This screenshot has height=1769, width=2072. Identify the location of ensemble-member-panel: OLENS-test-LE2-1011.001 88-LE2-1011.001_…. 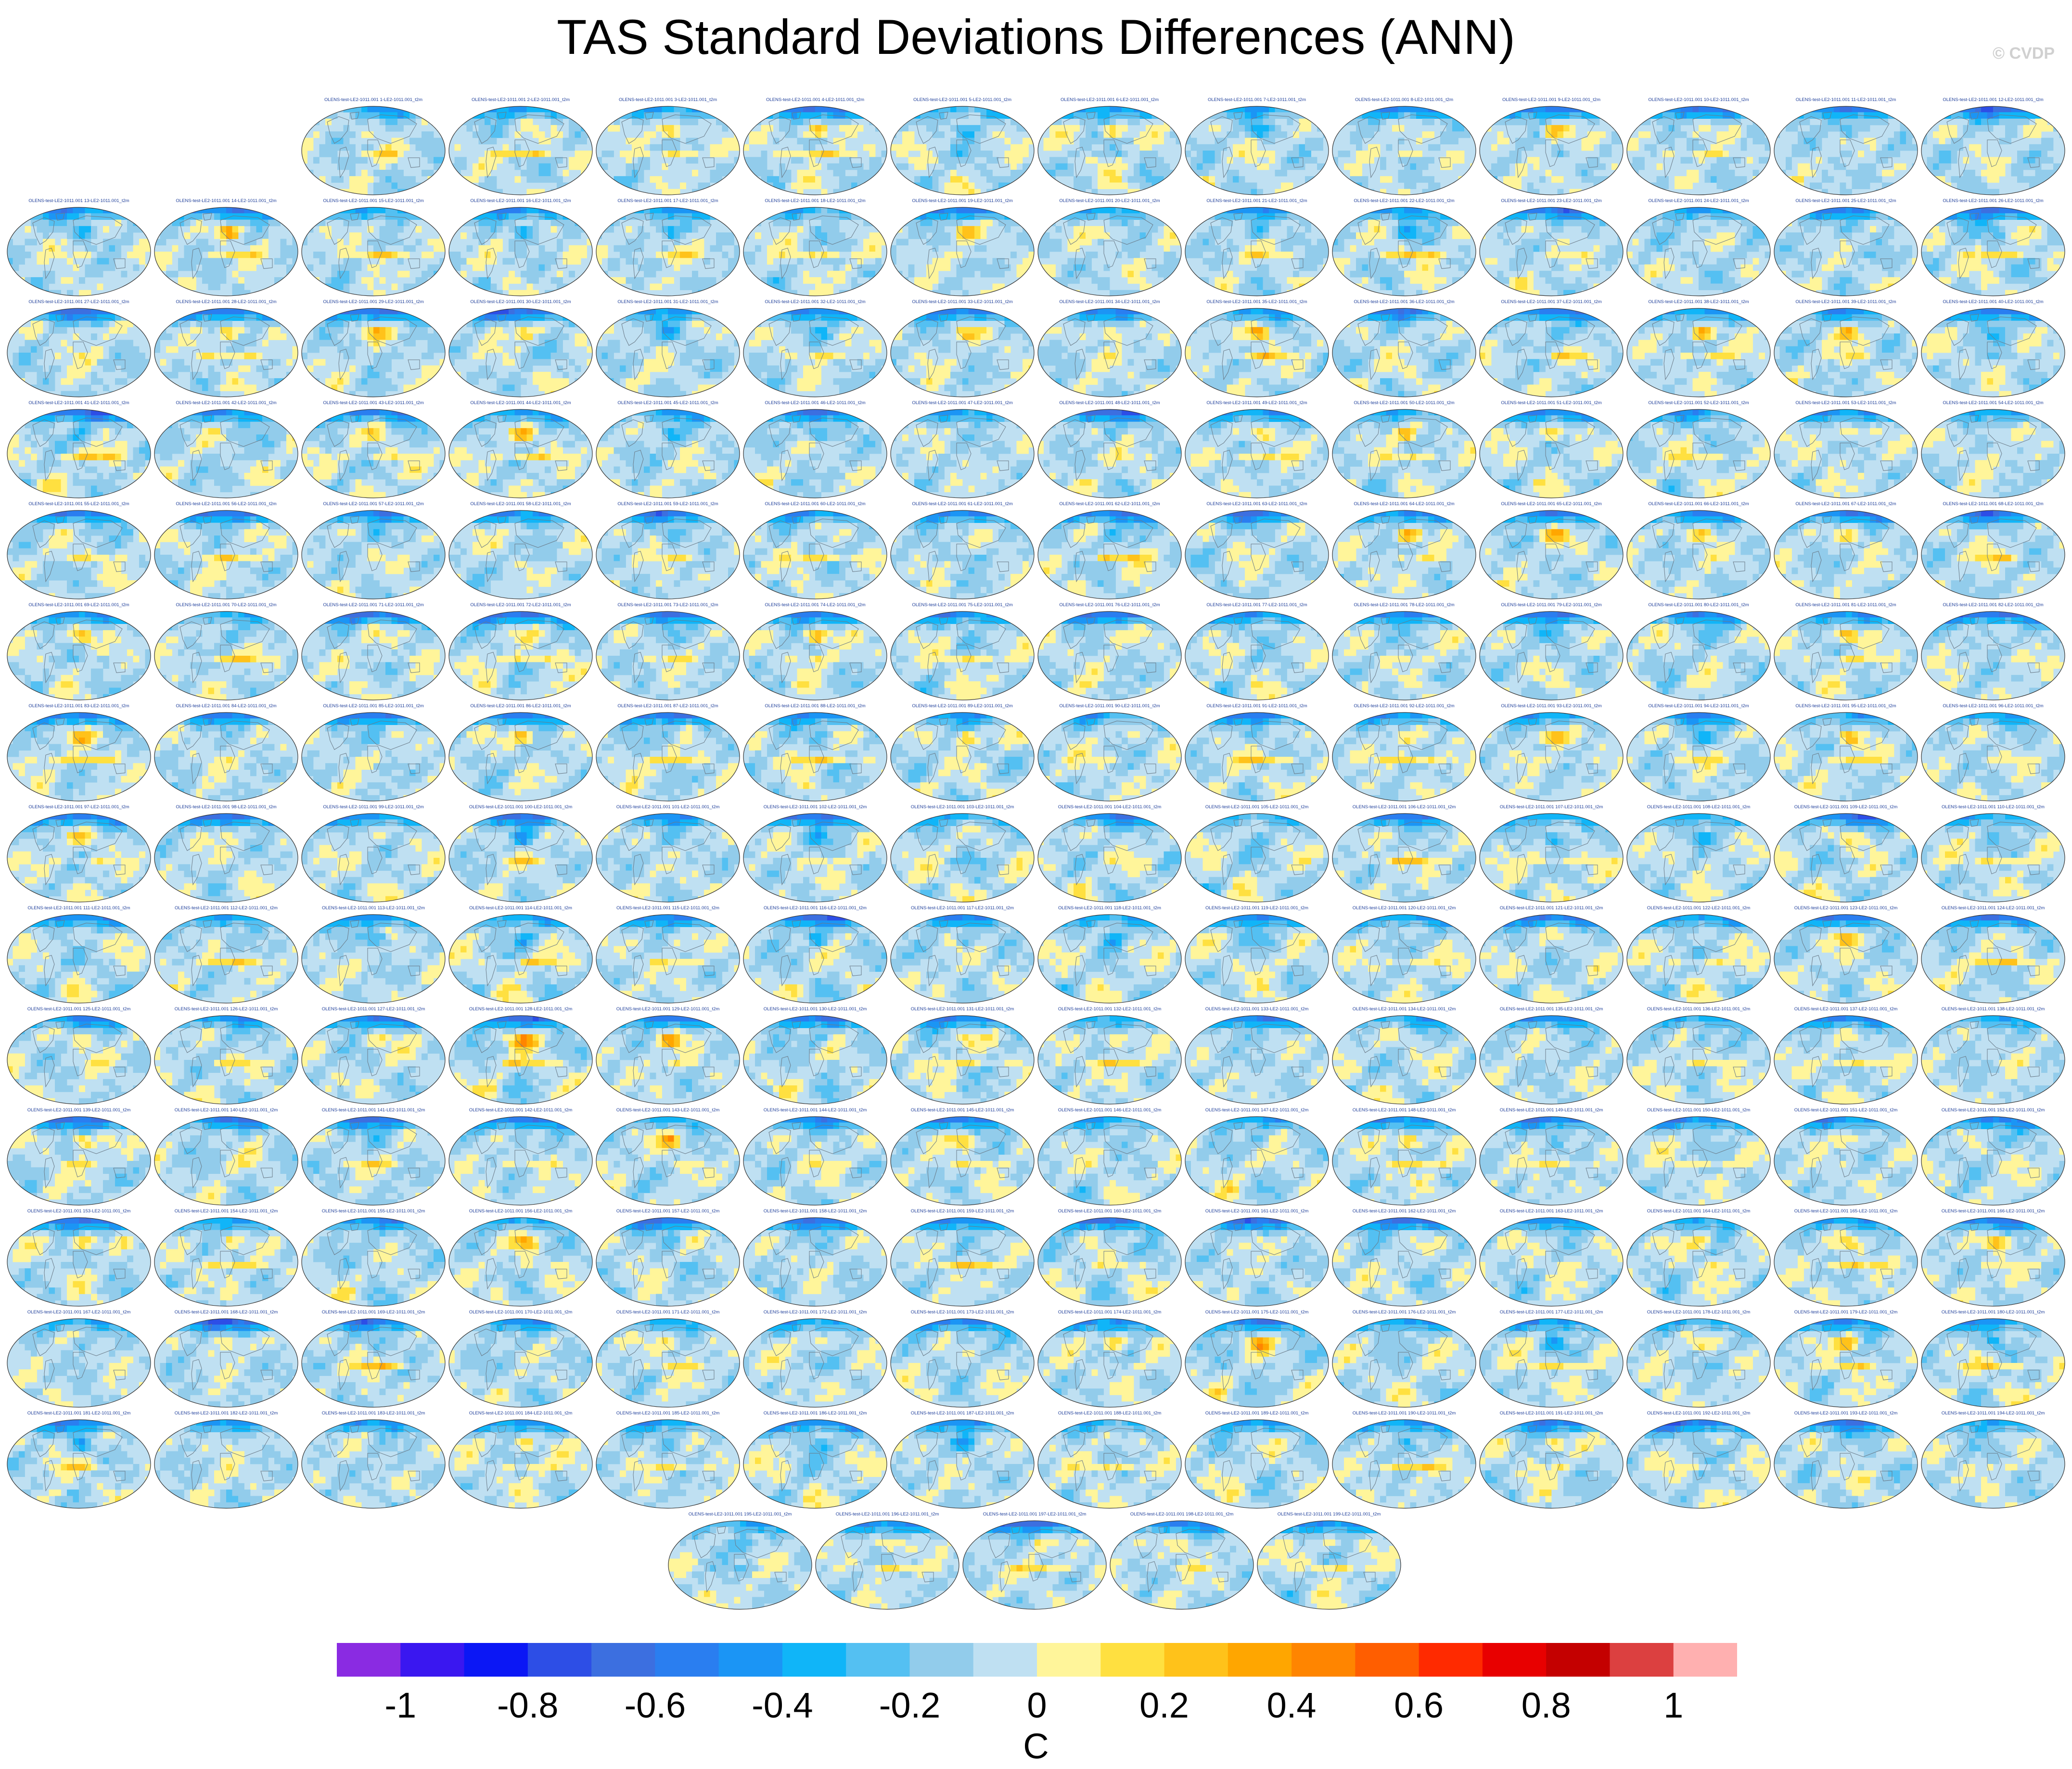
(815, 752).